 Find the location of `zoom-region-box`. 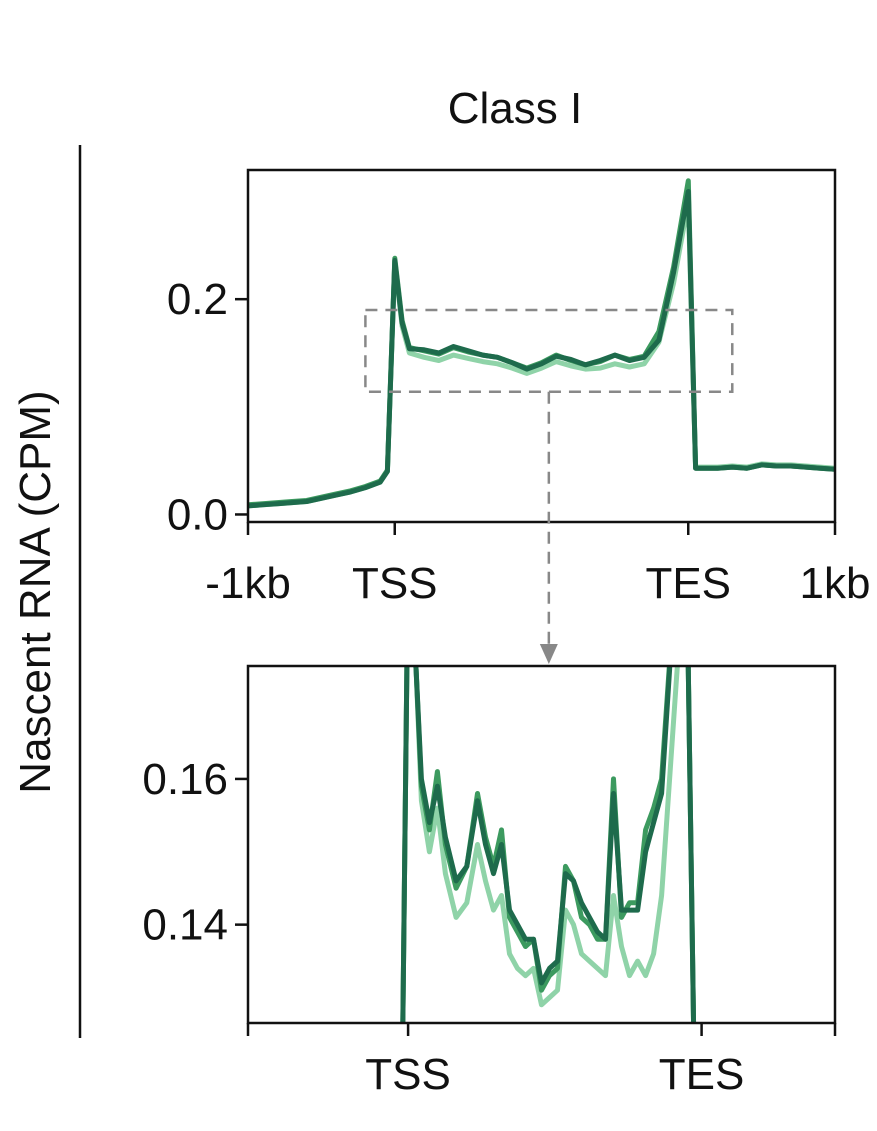

zoom-region-box is located at coordinates (549, 350).